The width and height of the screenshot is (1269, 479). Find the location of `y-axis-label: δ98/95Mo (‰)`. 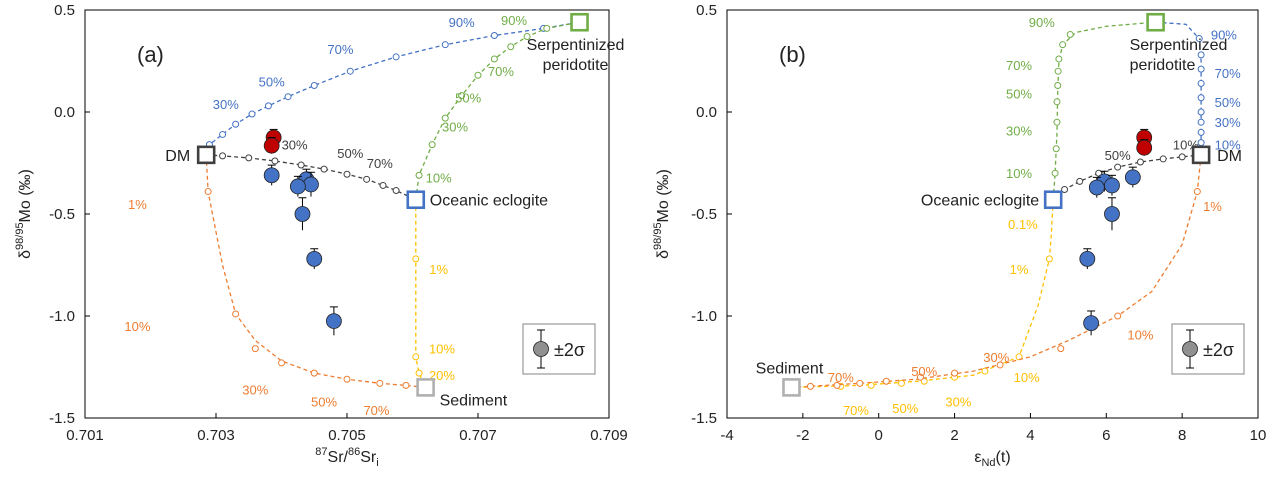

y-axis-label: δ98/95Mo (‰) is located at coordinates (662, 214).